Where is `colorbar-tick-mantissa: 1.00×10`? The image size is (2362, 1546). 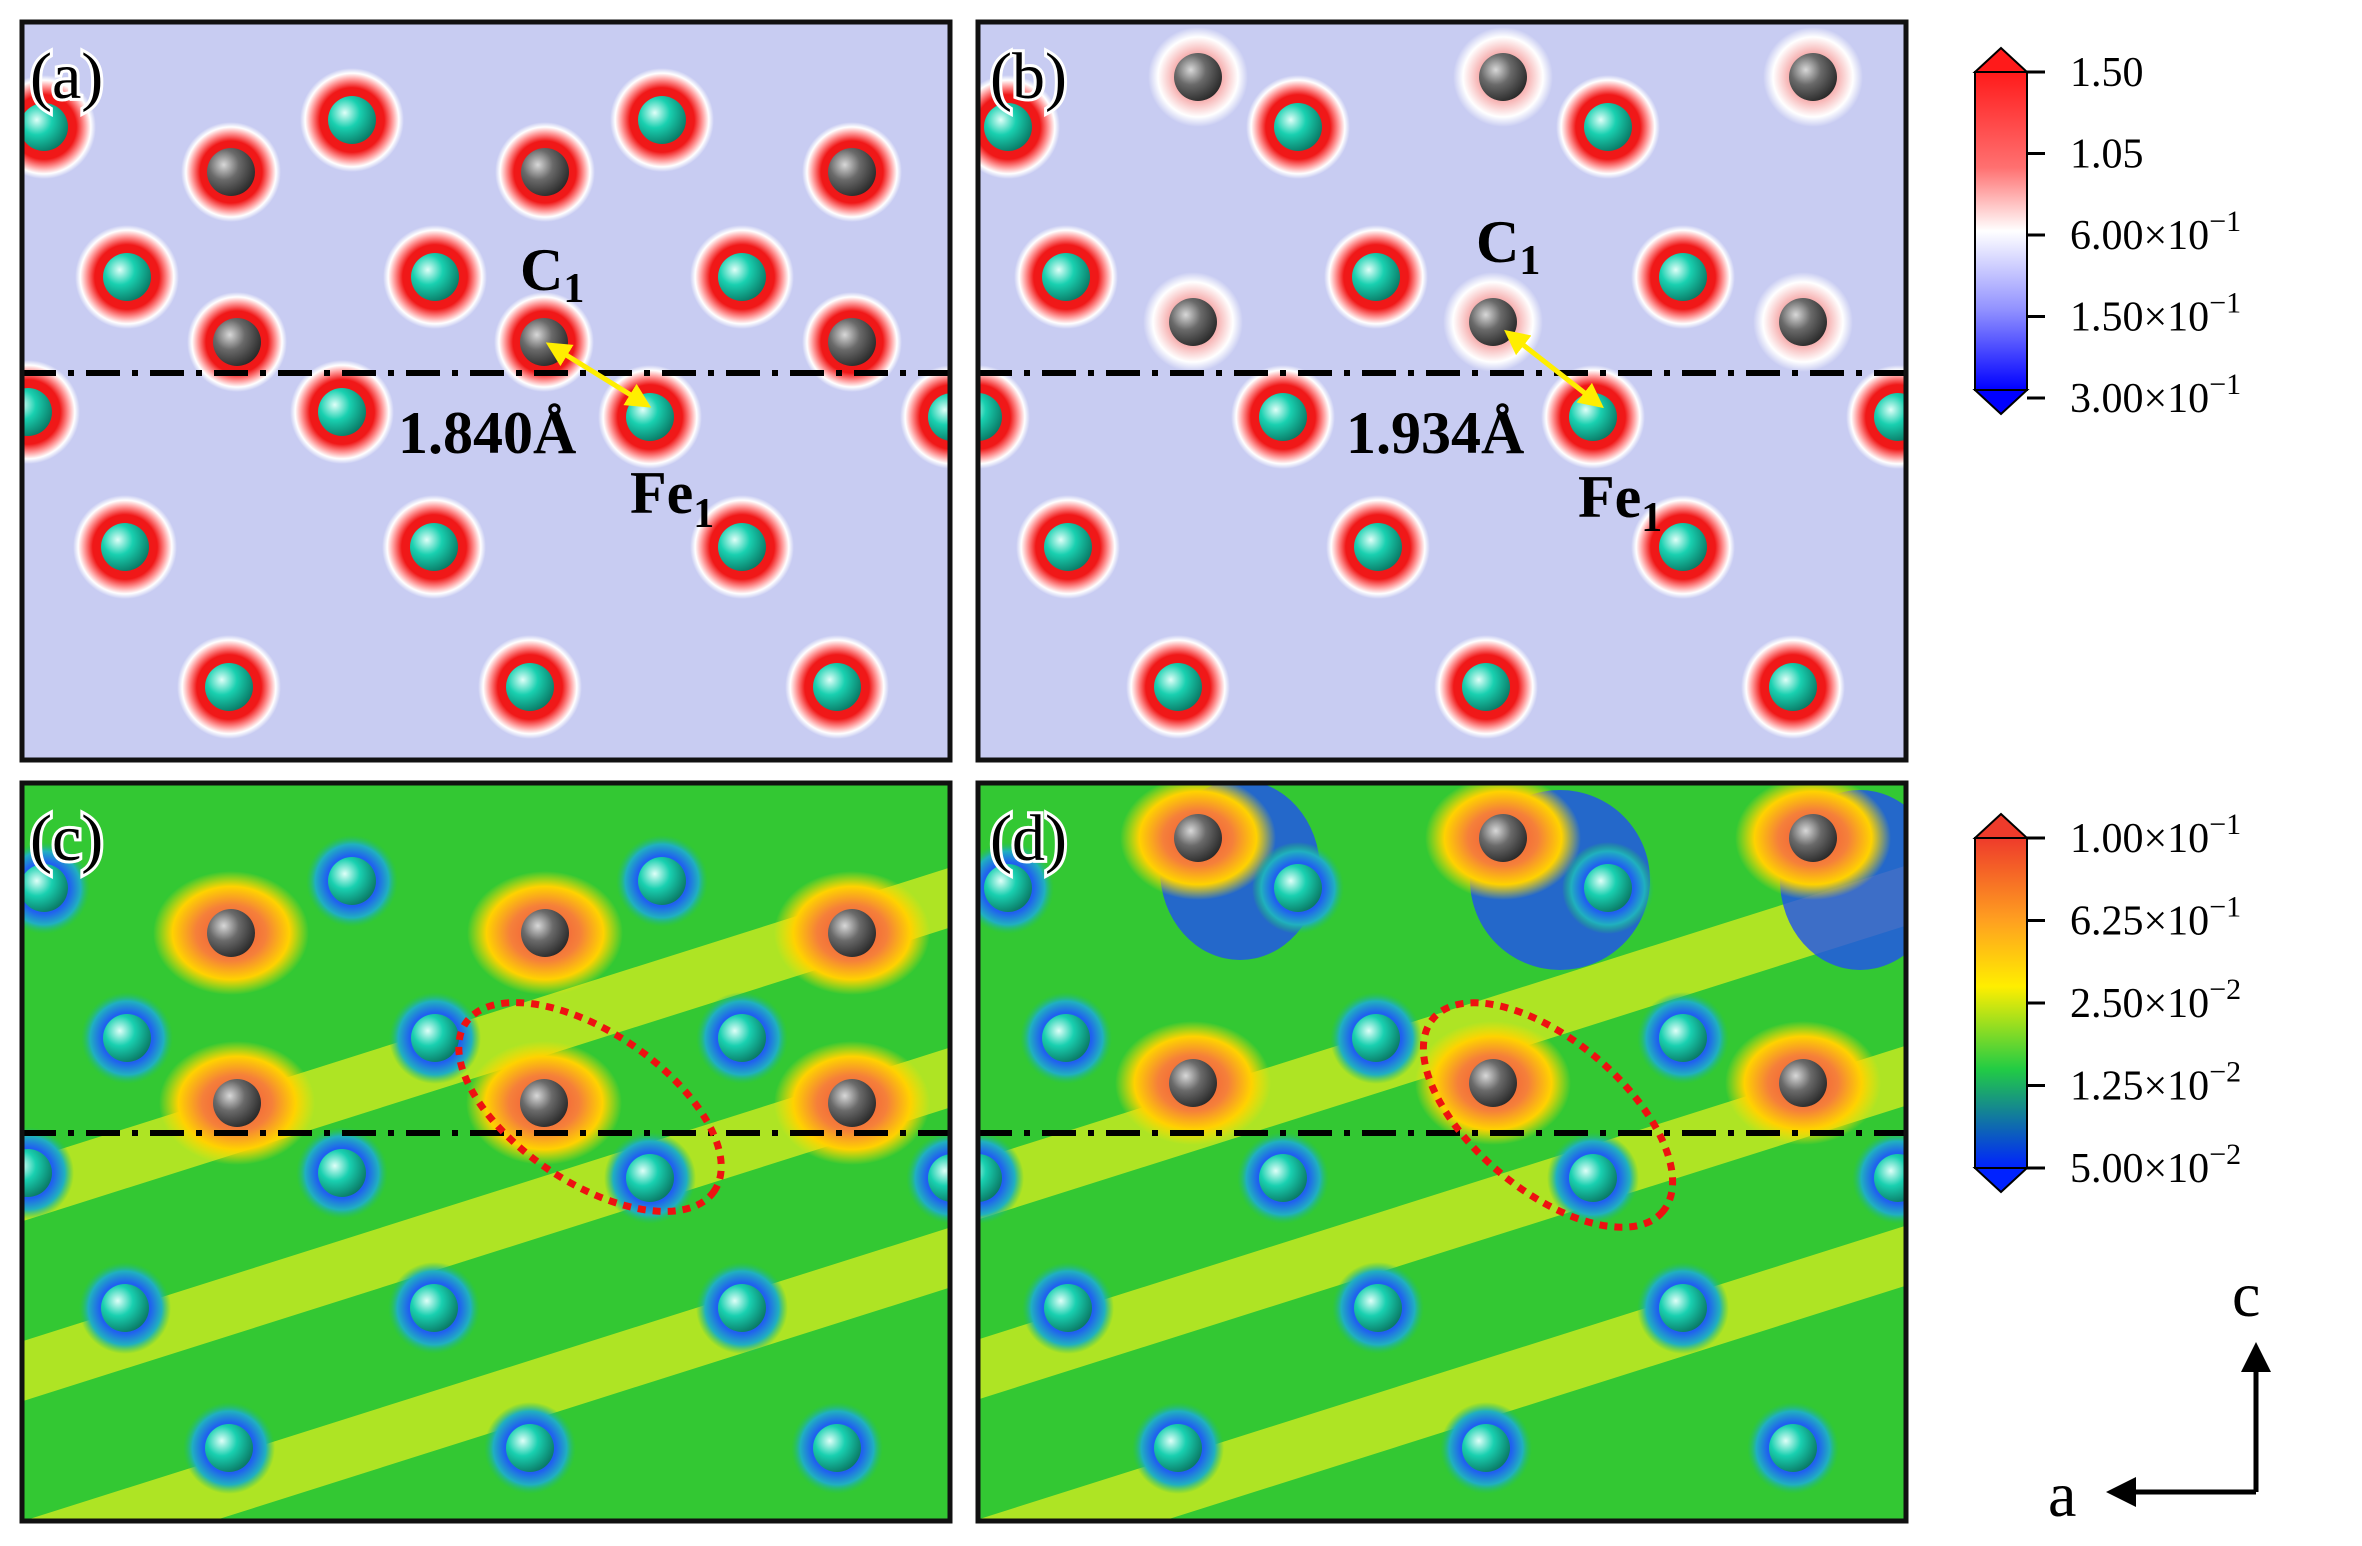 colorbar-tick-mantissa: 1.00×10 is located at coordinates (2139, 839).